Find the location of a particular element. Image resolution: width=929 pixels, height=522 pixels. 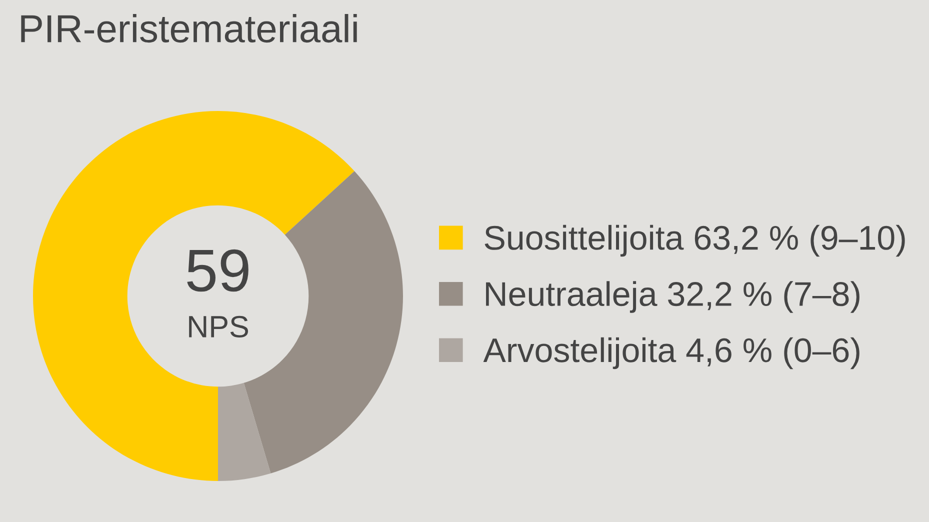

legend-label: Neutraaleja 32,2 % (7–8) is located at coordinates (673, 297).